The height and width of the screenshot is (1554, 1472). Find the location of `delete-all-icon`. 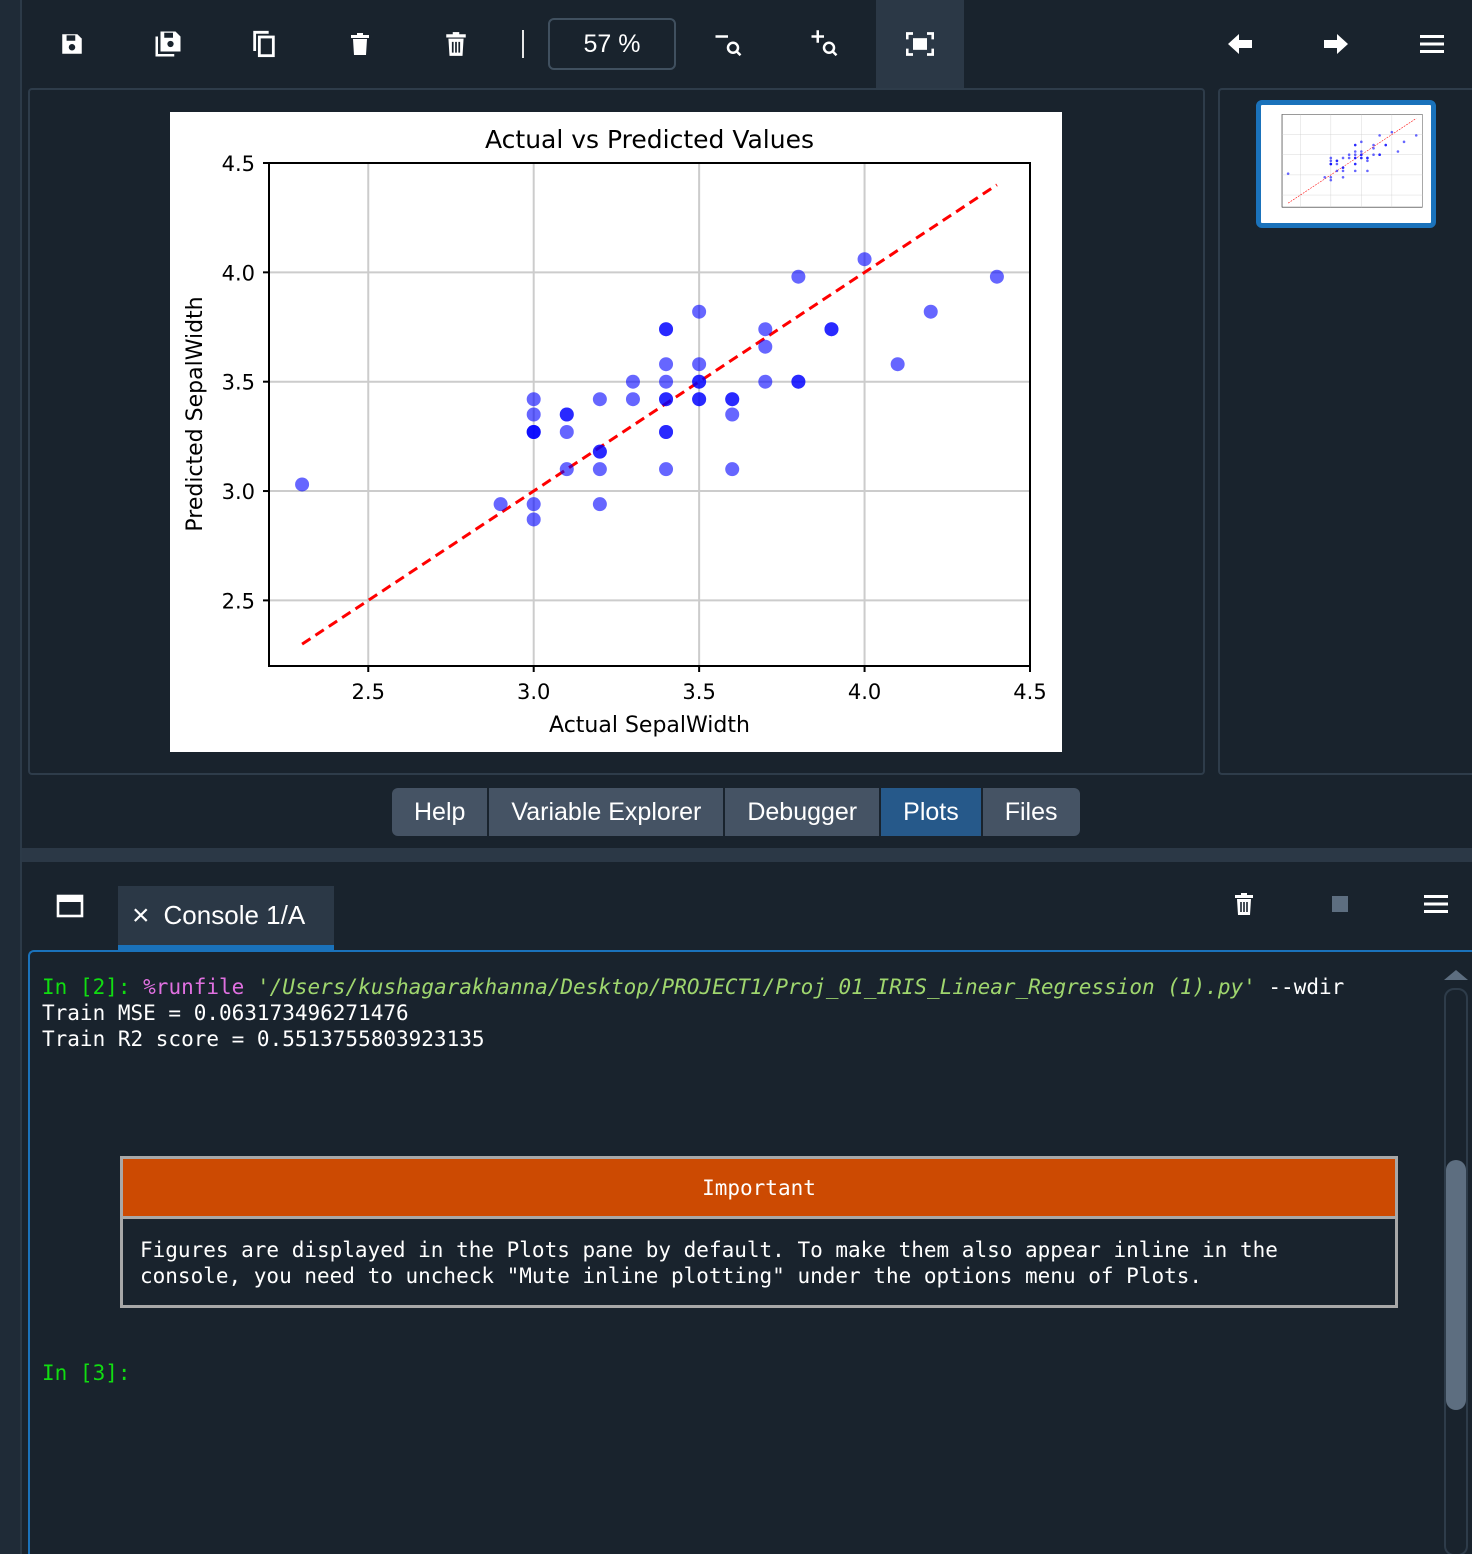

delete-all-icon is located at coordinates (456, 44).